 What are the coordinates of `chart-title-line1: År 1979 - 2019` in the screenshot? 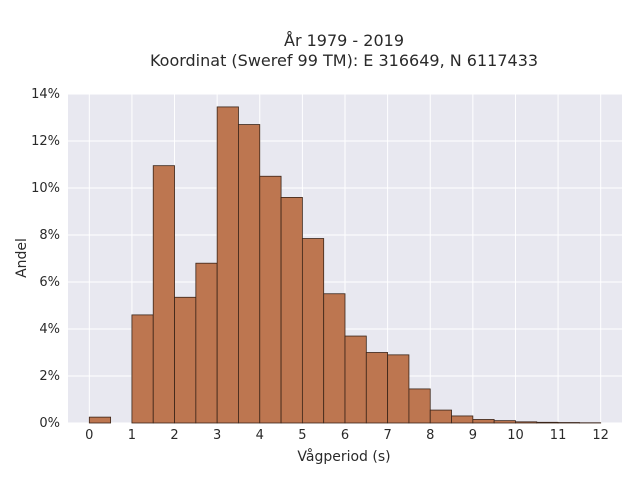 It's located at (344, 40).